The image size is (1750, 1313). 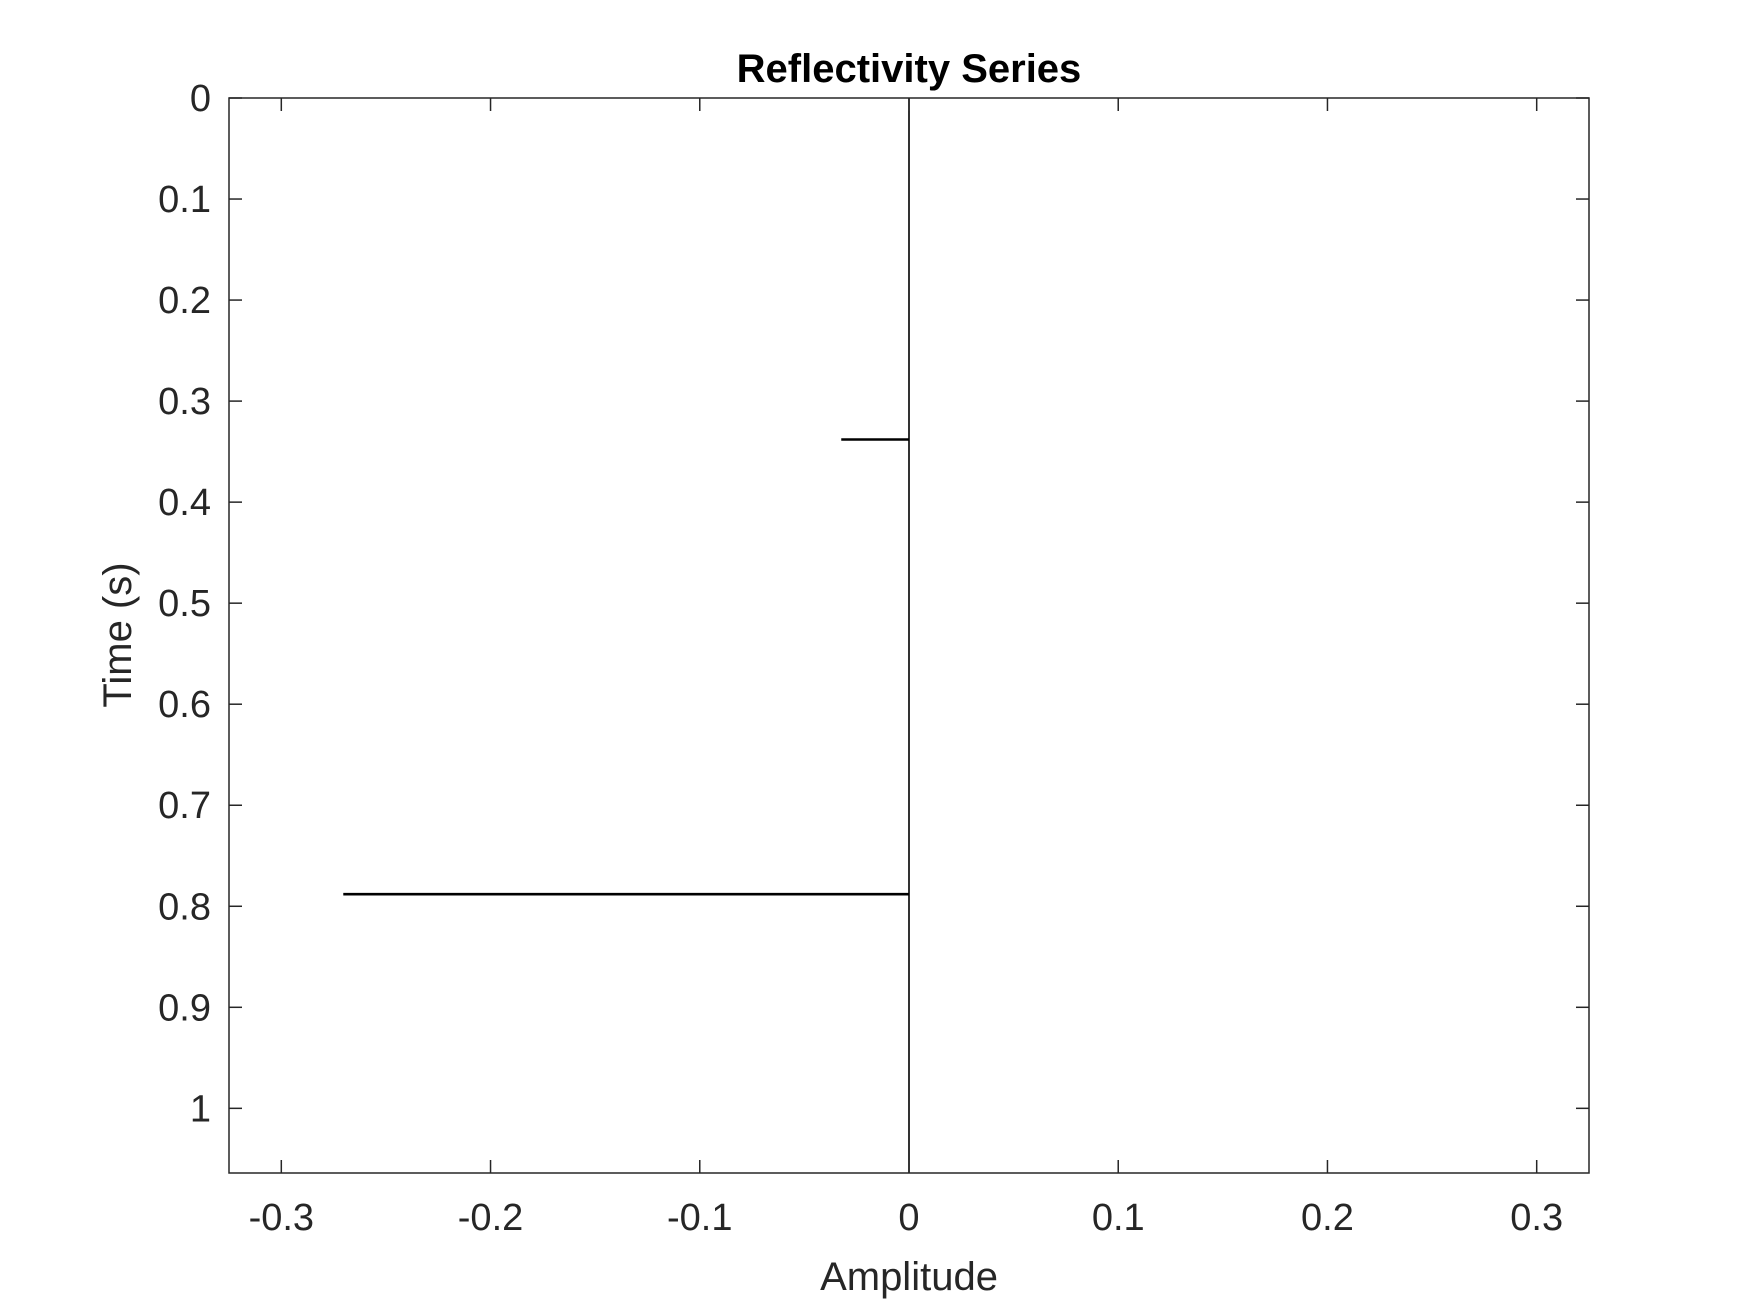 What do you see at coordinates (184, 301) in the screenshot?
I see `y-tick-label: 0.2` at bounding box center [184, 301].